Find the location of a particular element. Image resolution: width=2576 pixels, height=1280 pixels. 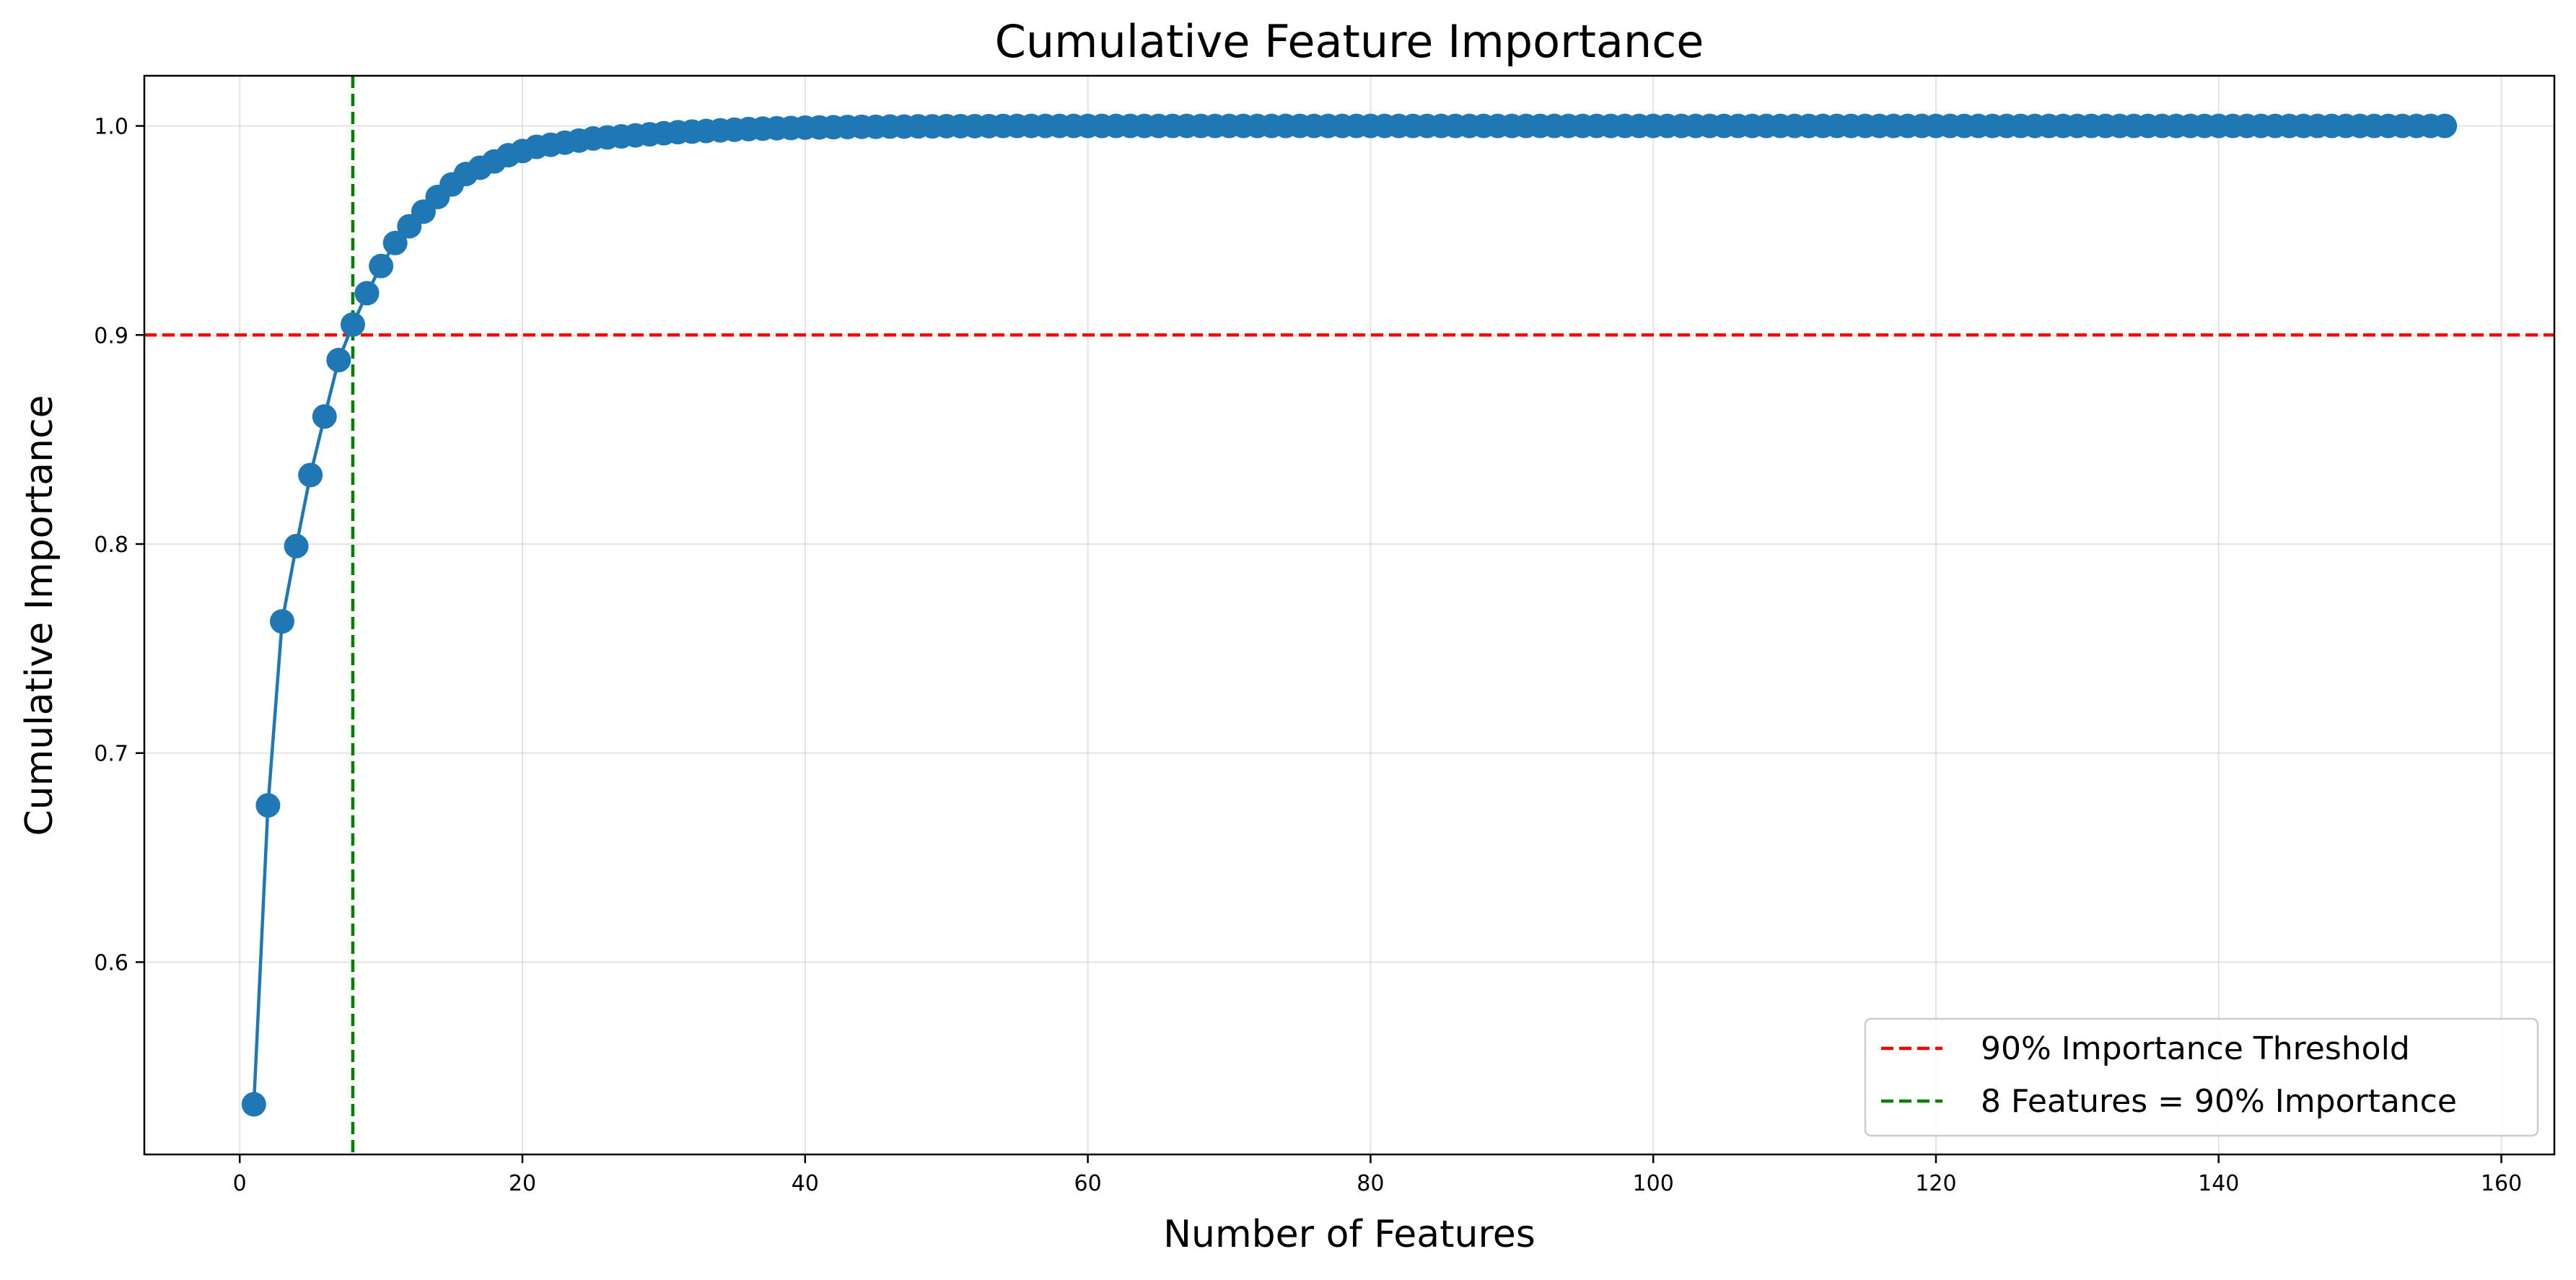

y-tick-label: 1.0 is located at coordinates (111, 127).